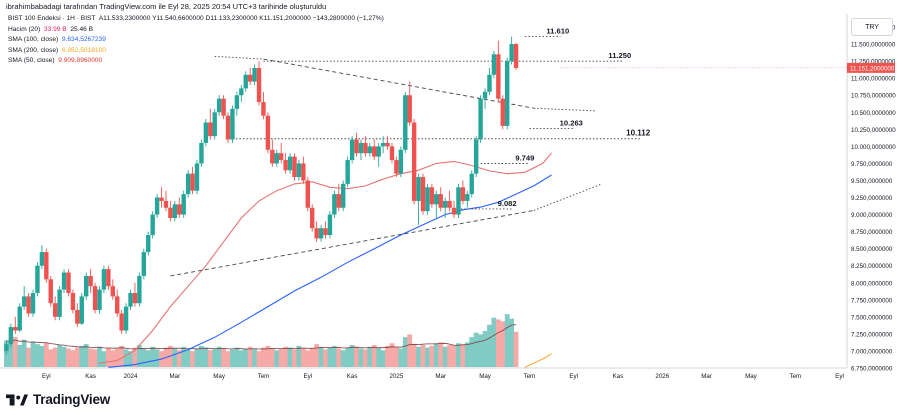 This screenshot has height=415, width=913. What do you see at coordinates (196, 30) in the screenshot?
I see `legend-volume-row: Hacim (20) 33.99 B 25.46 B` at bounding box center [196, 30].